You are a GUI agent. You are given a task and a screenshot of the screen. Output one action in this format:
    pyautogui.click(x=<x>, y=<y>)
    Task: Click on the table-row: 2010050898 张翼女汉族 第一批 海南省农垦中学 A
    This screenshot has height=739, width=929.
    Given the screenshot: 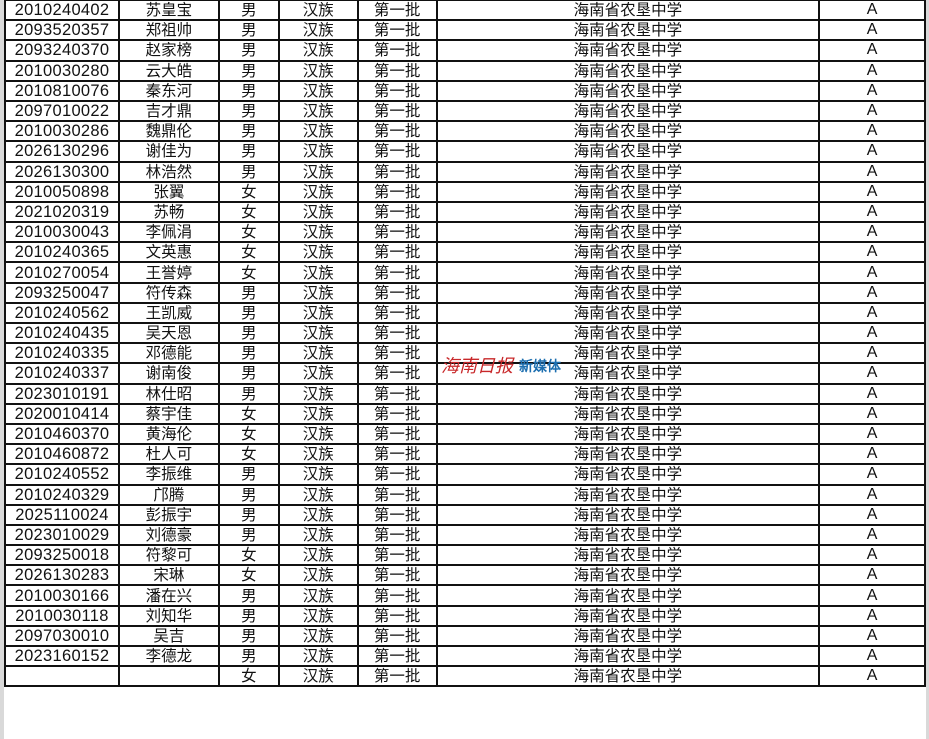 What is the action you would take?
    pyautogui.click(x=465, y=191)
    